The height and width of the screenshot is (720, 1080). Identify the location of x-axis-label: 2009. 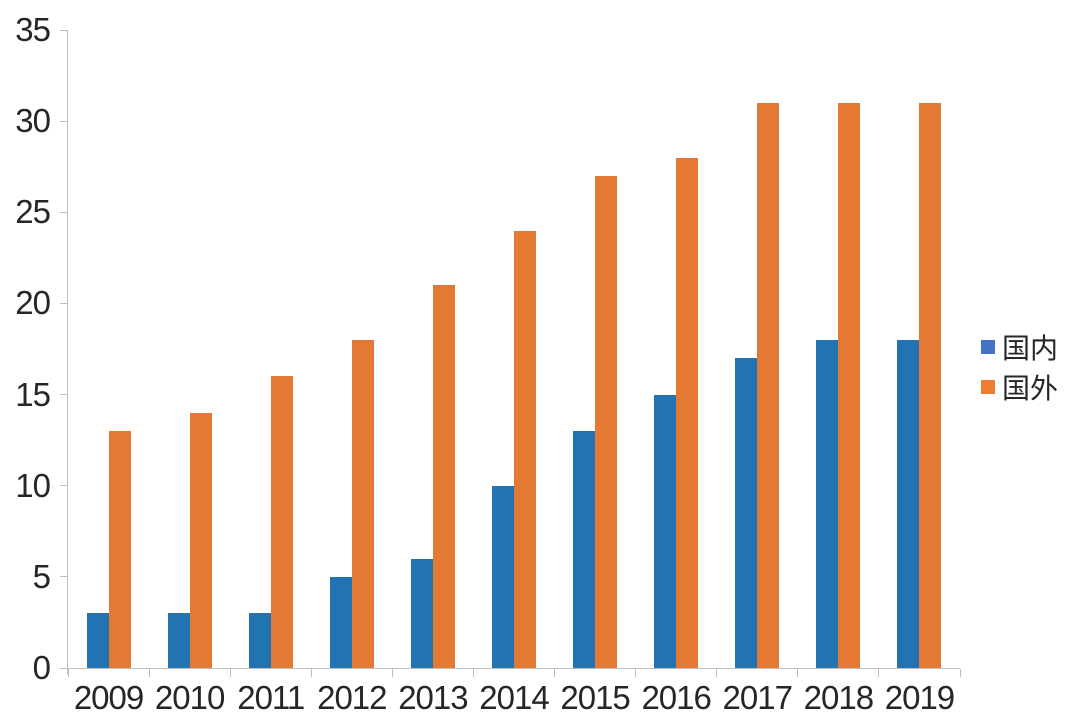
(108, 697).